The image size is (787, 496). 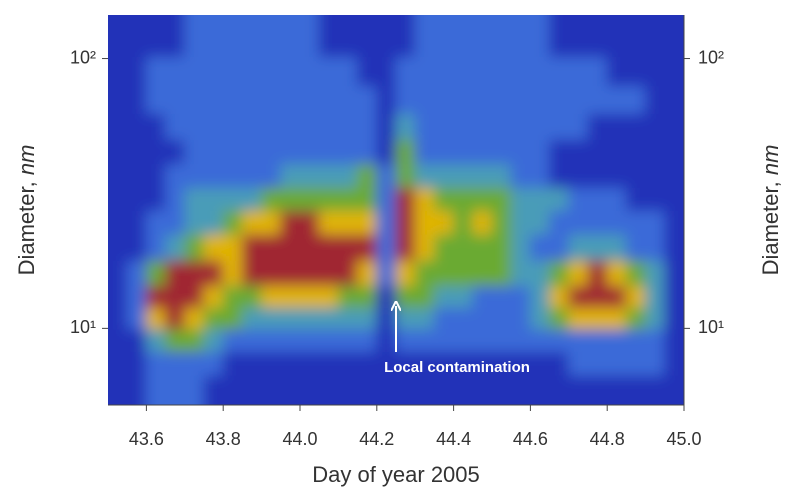 I want to click on y2-label-unit: nm, so click(x=770, y=160).